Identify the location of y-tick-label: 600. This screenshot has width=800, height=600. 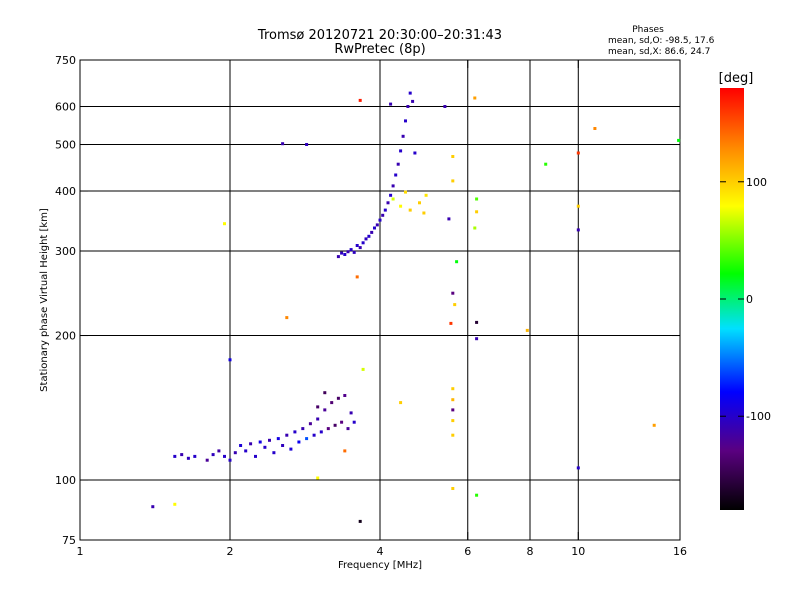
(65, 107).